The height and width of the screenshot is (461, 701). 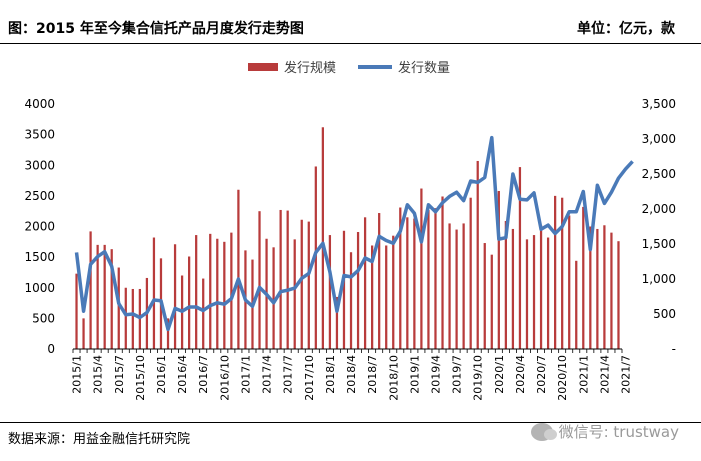 I want to click on x-tick-label: 2017/4, so click(x=267, y=374).